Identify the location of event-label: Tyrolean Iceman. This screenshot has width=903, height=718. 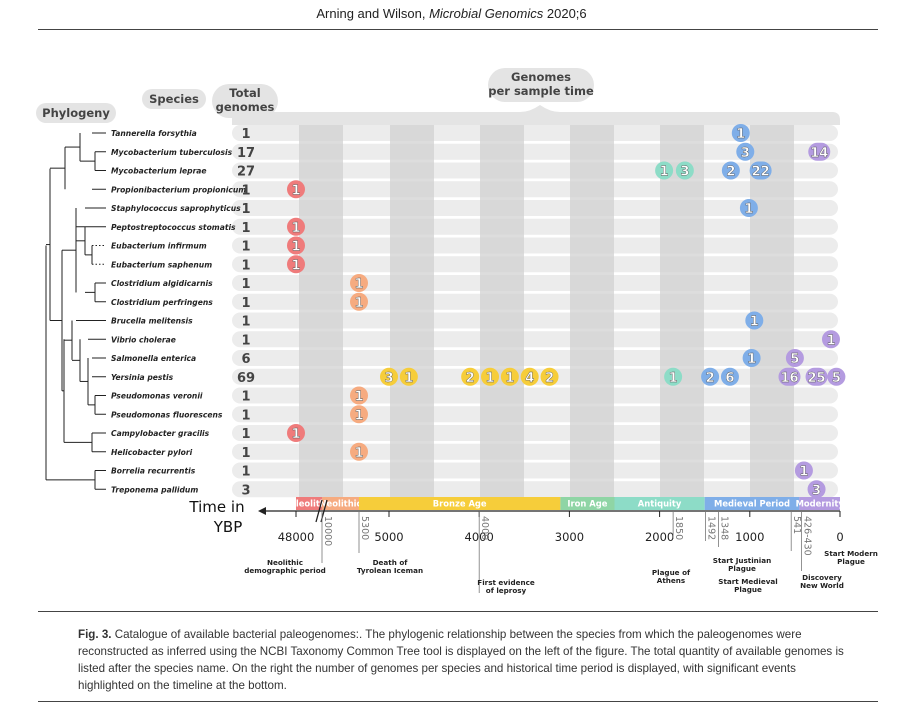
(390, 570).